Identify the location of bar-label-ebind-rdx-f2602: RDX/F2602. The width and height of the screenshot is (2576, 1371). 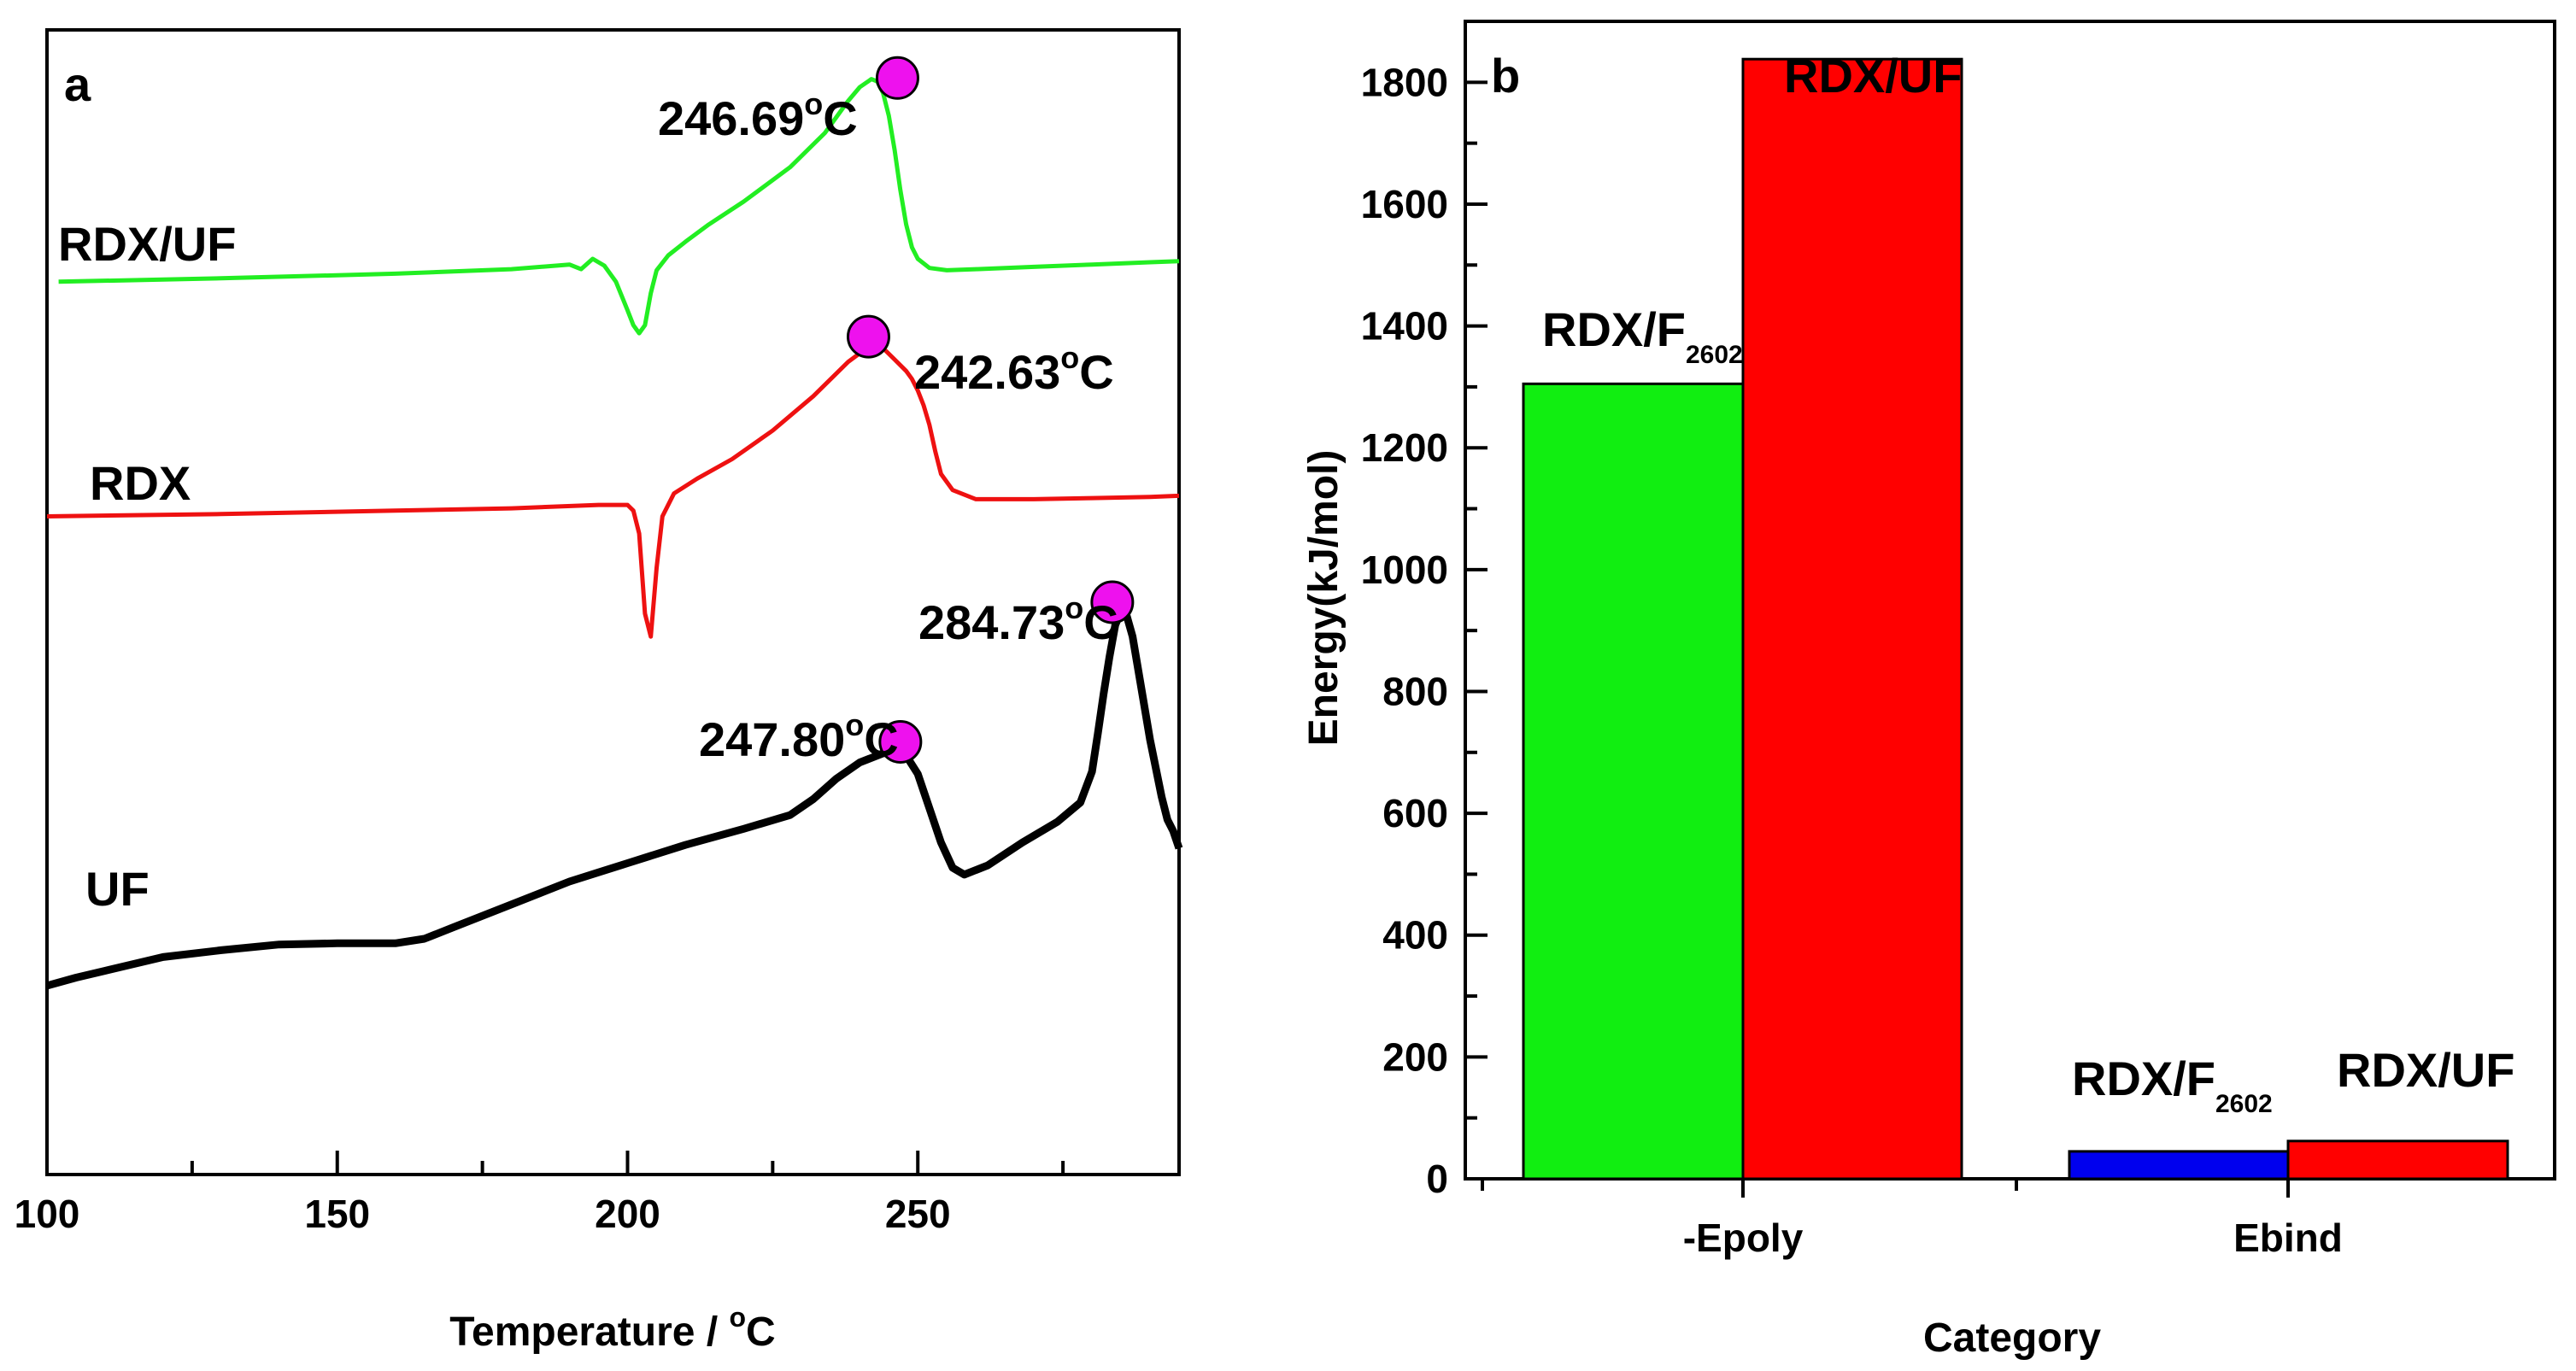
(2172, 1085).